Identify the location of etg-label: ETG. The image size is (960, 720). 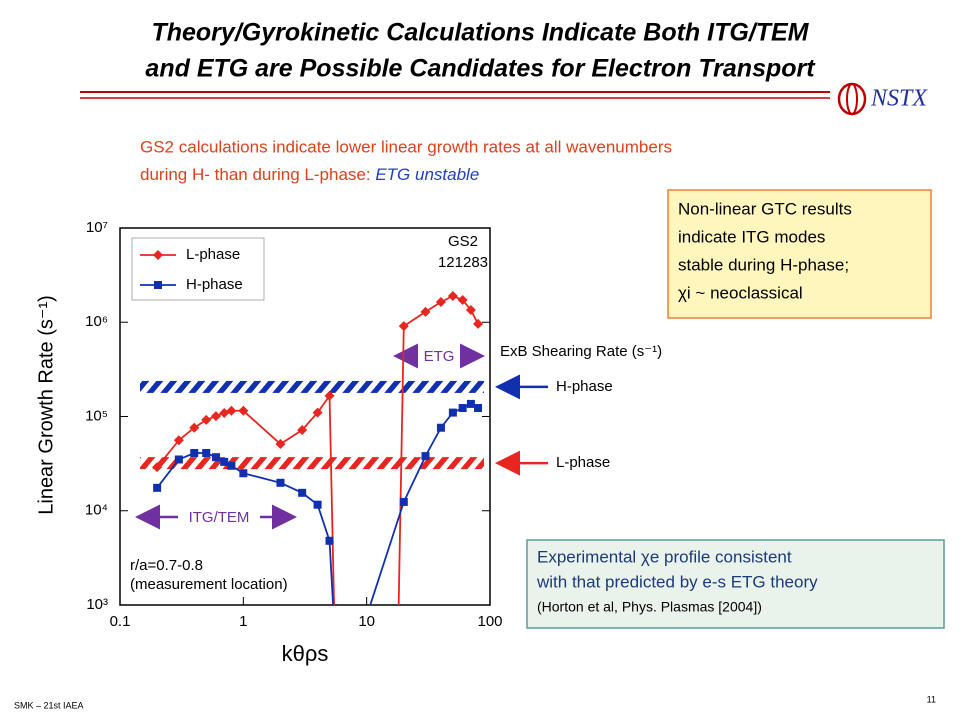
(439, 356).